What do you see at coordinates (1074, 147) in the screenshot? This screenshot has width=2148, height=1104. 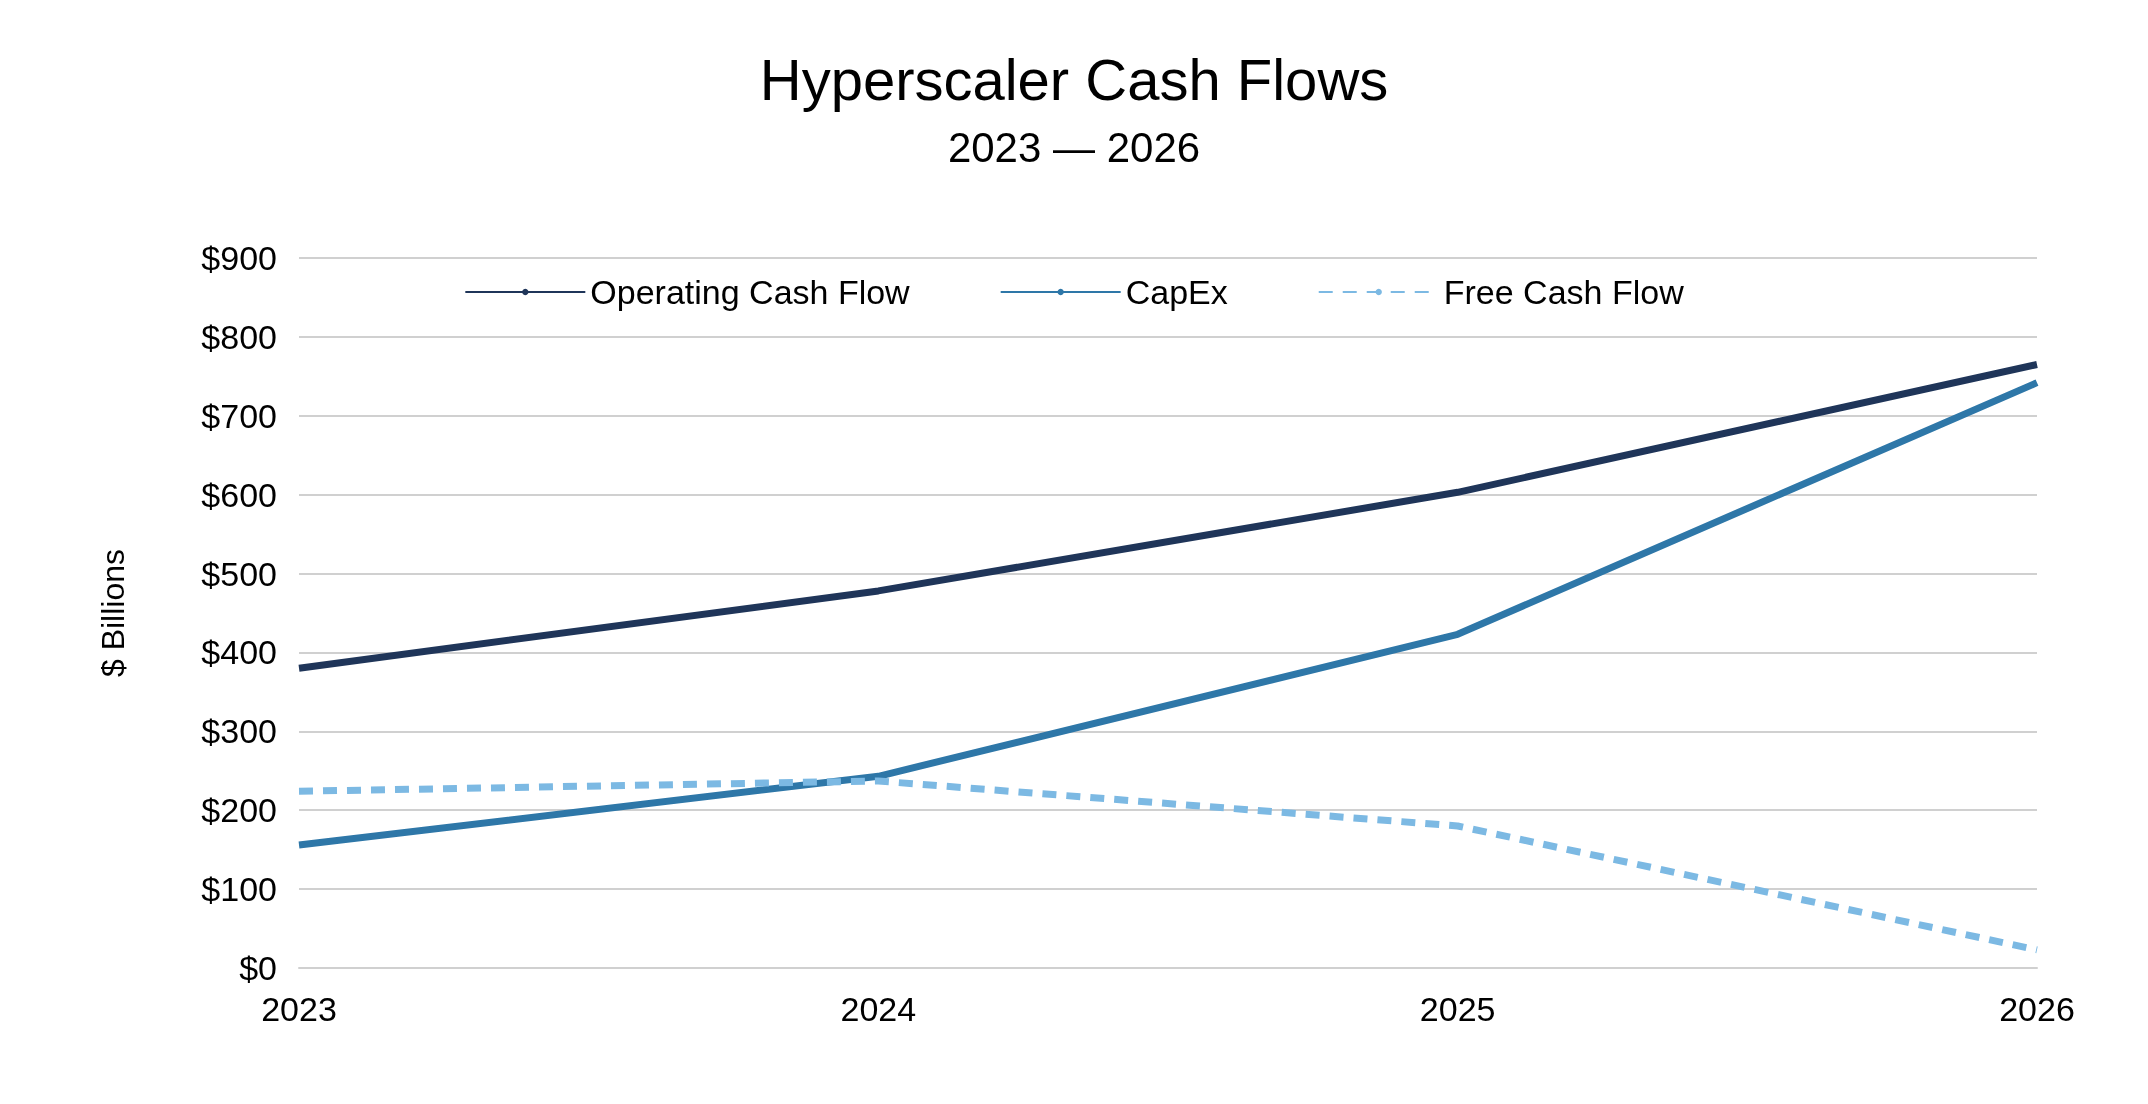 I see `chart-subtitle: 2023 — 2026` at bounding box center [1074, 147].